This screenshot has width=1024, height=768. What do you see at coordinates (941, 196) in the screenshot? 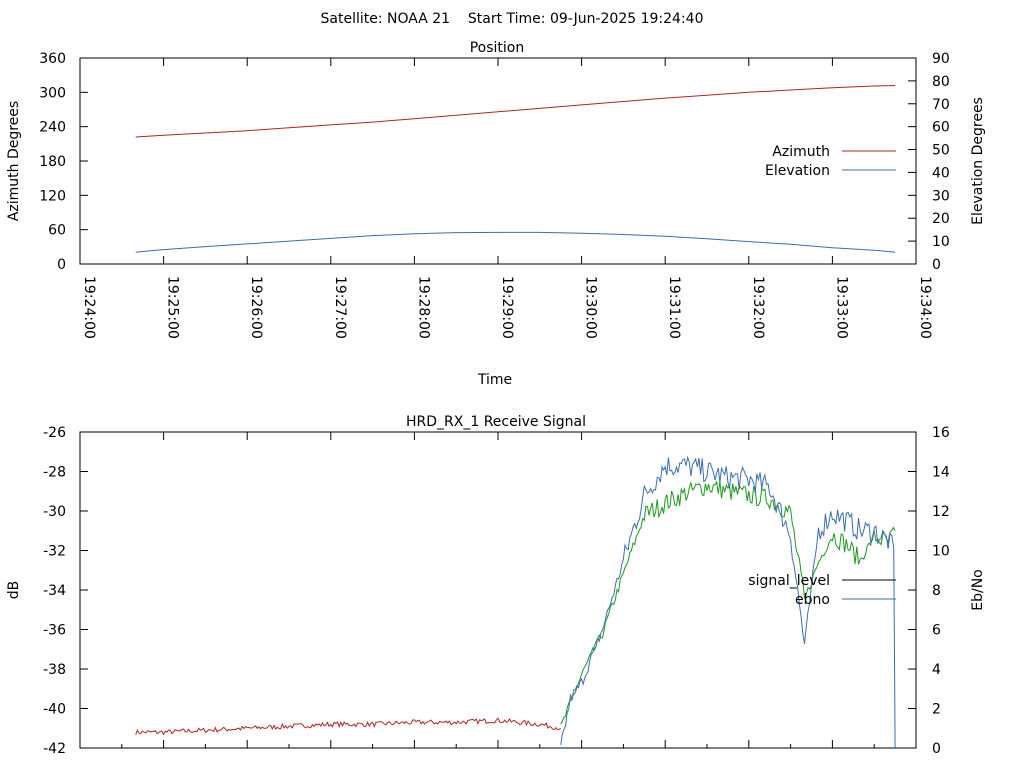
I see `y-right-tick-label: 30` at bounding box center [941, 196].